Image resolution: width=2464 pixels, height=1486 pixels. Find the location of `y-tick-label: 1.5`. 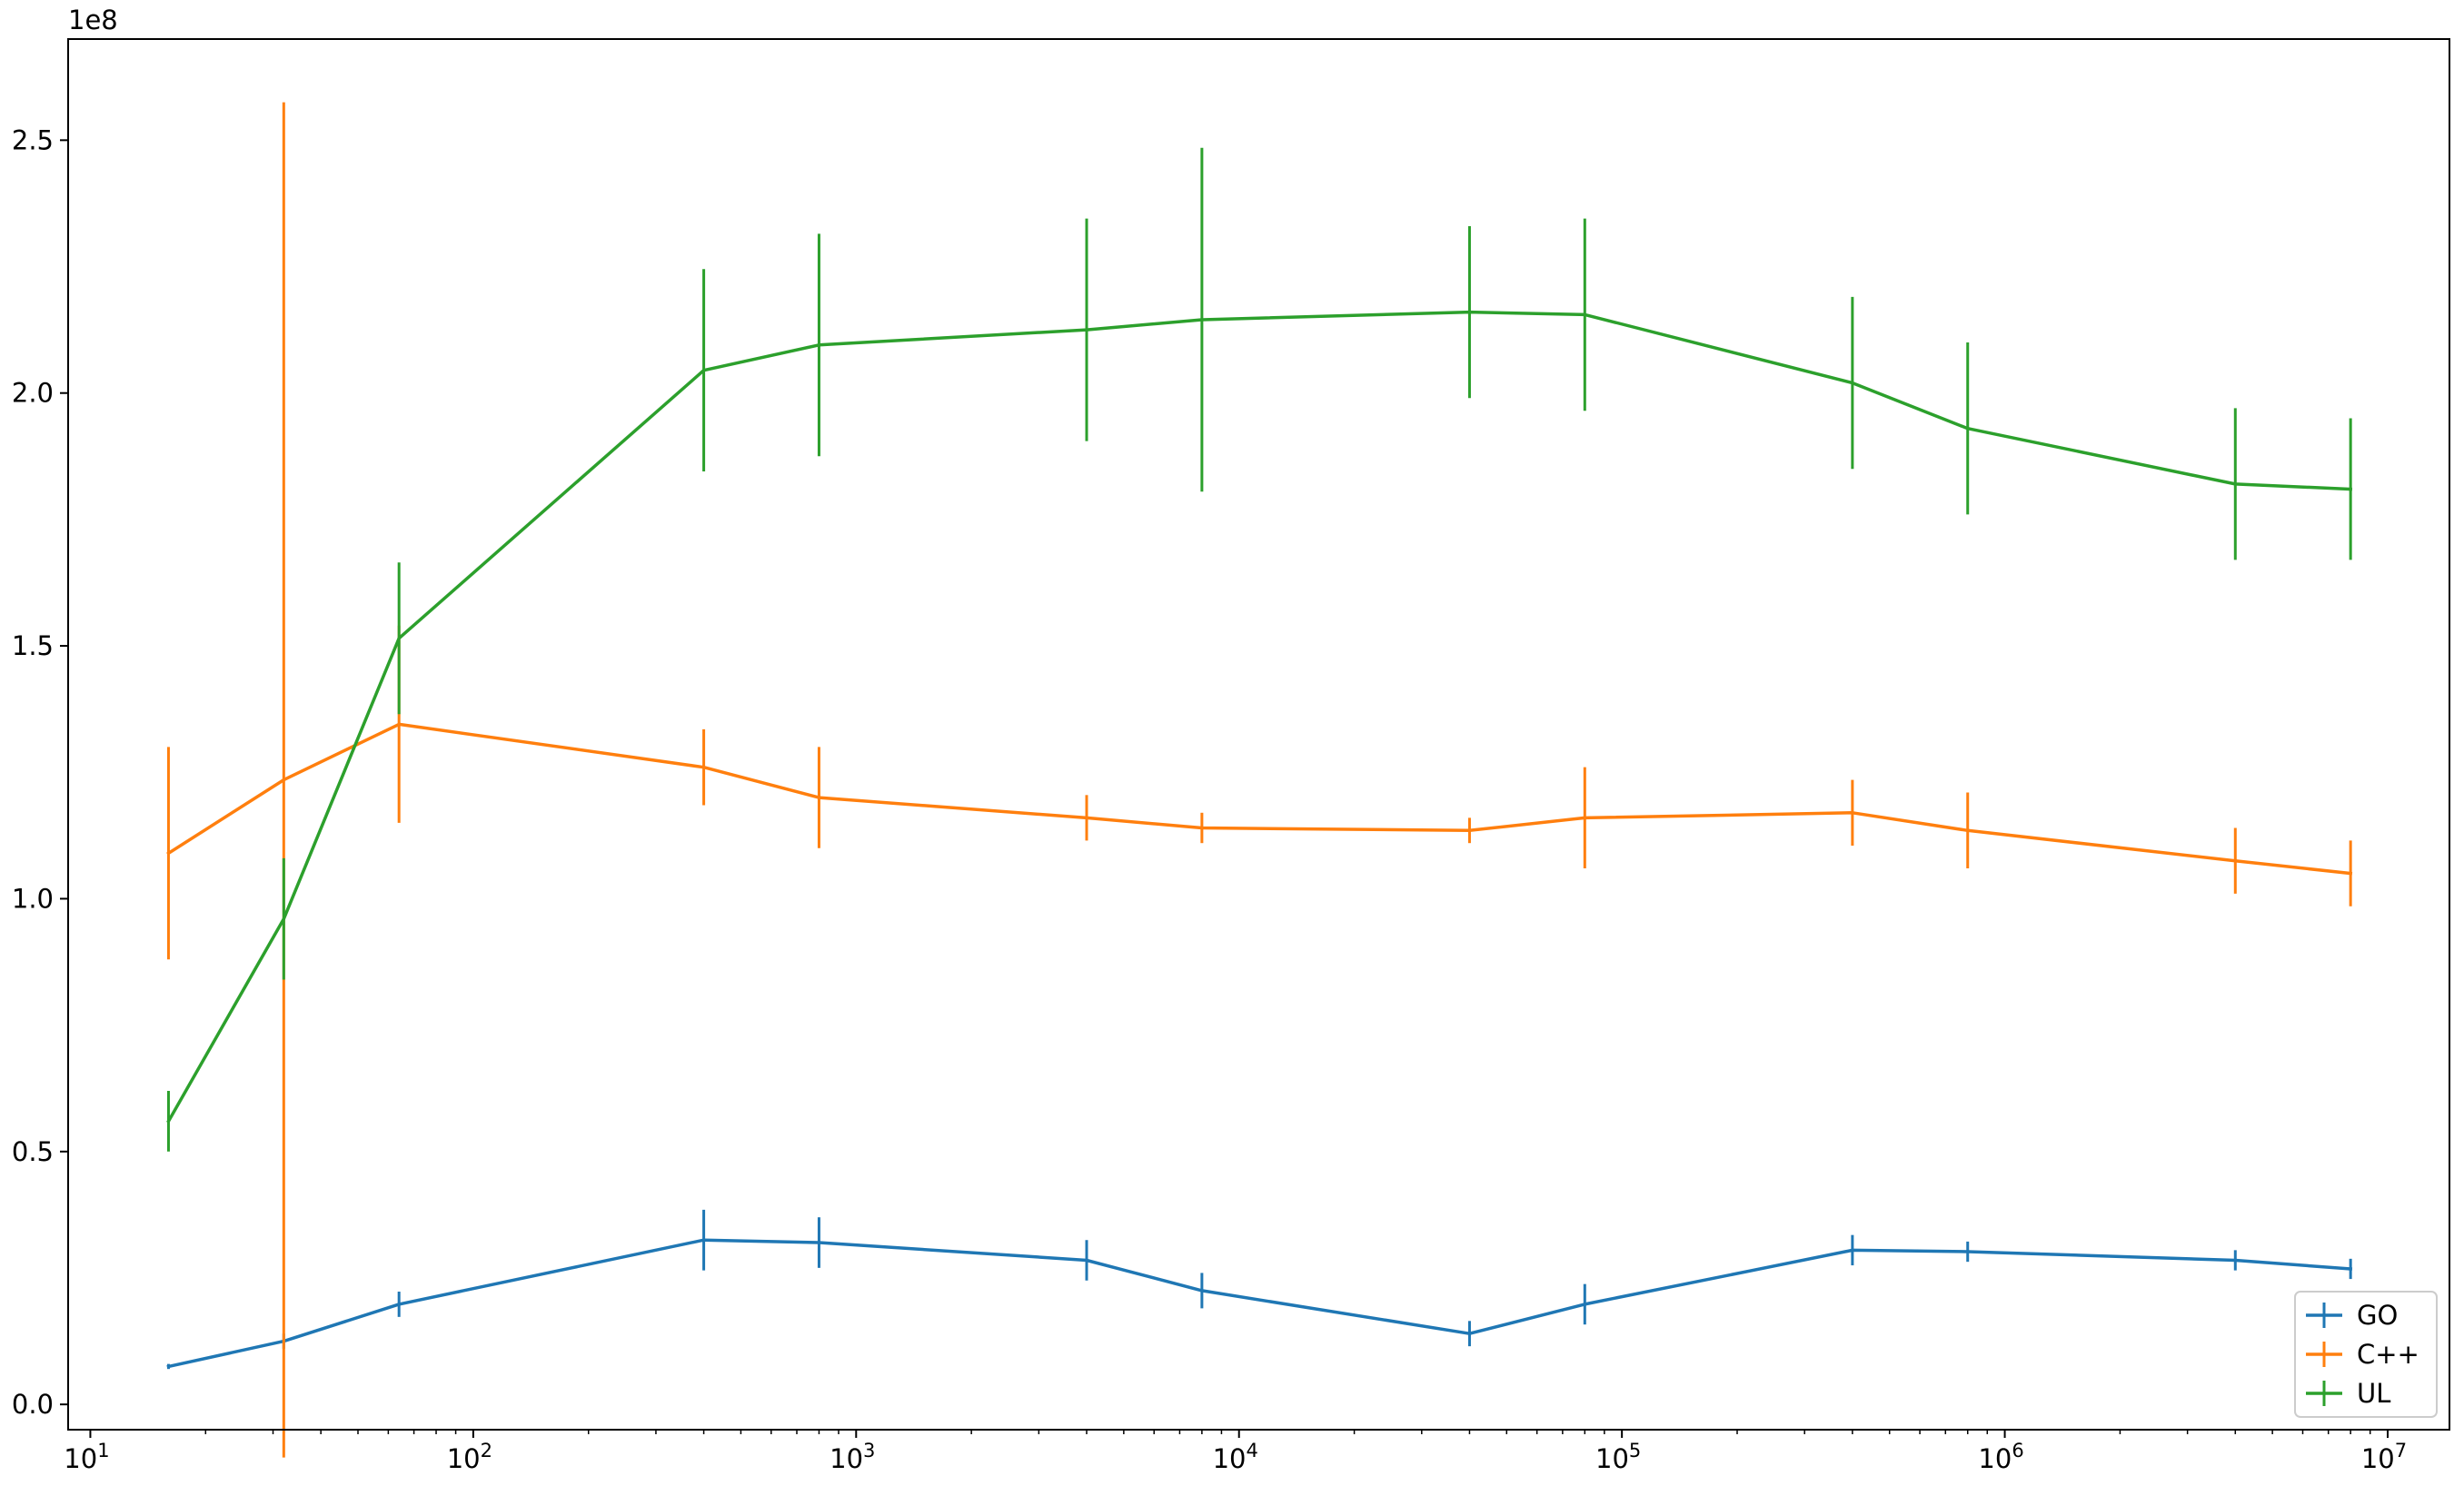

y-tick-label: 1.5 is located at coordinates (33, 645).